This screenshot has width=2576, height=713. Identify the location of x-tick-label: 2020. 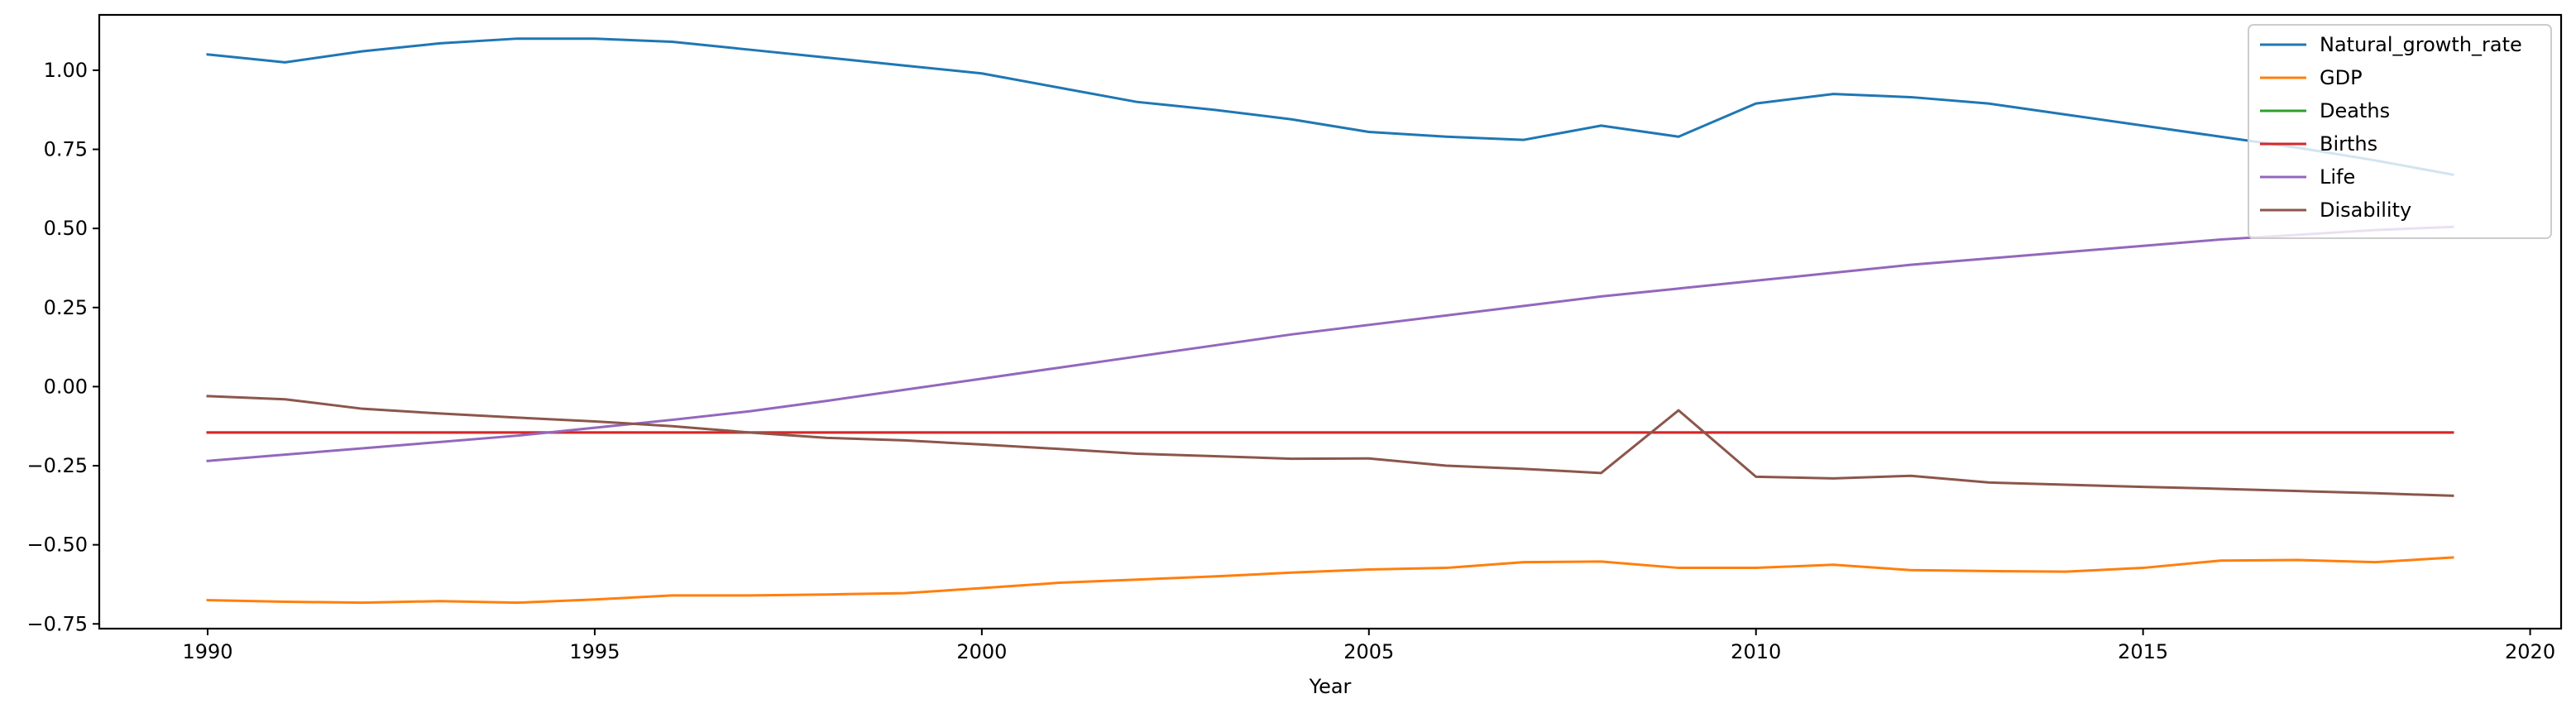
(2530, 651).